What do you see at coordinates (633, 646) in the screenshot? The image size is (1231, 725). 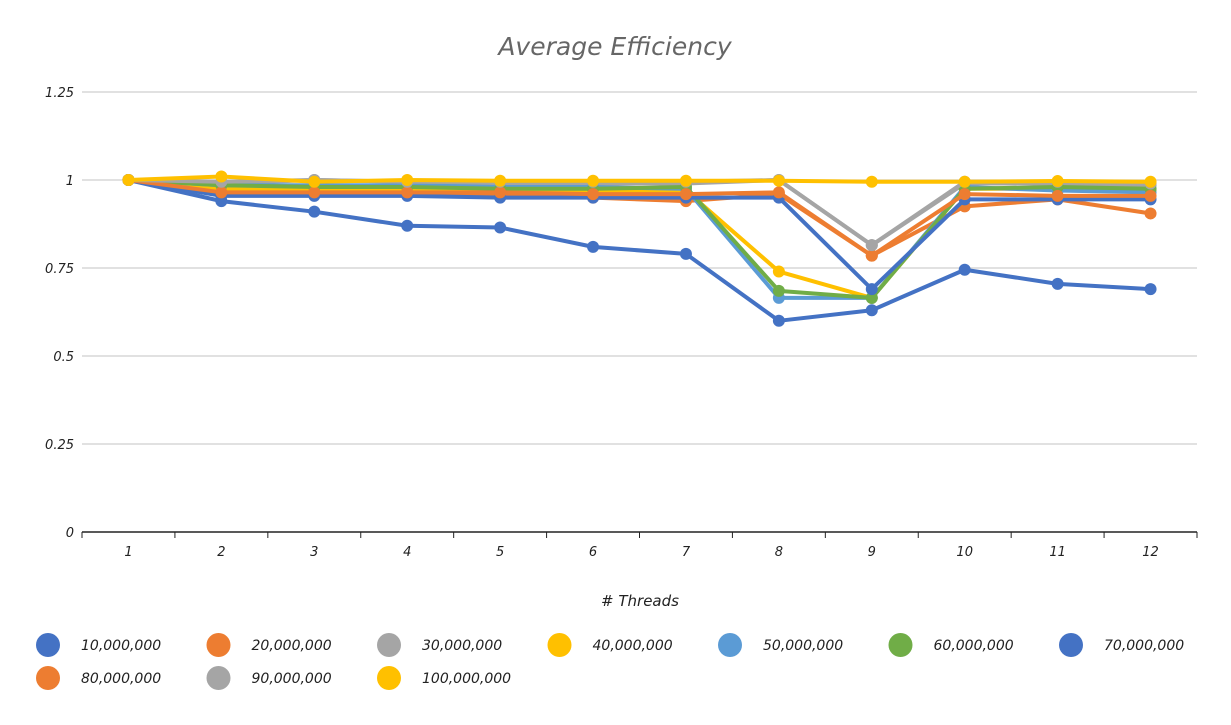 I see `legend-label: 40,000,000` at bounding box center [633, 646].